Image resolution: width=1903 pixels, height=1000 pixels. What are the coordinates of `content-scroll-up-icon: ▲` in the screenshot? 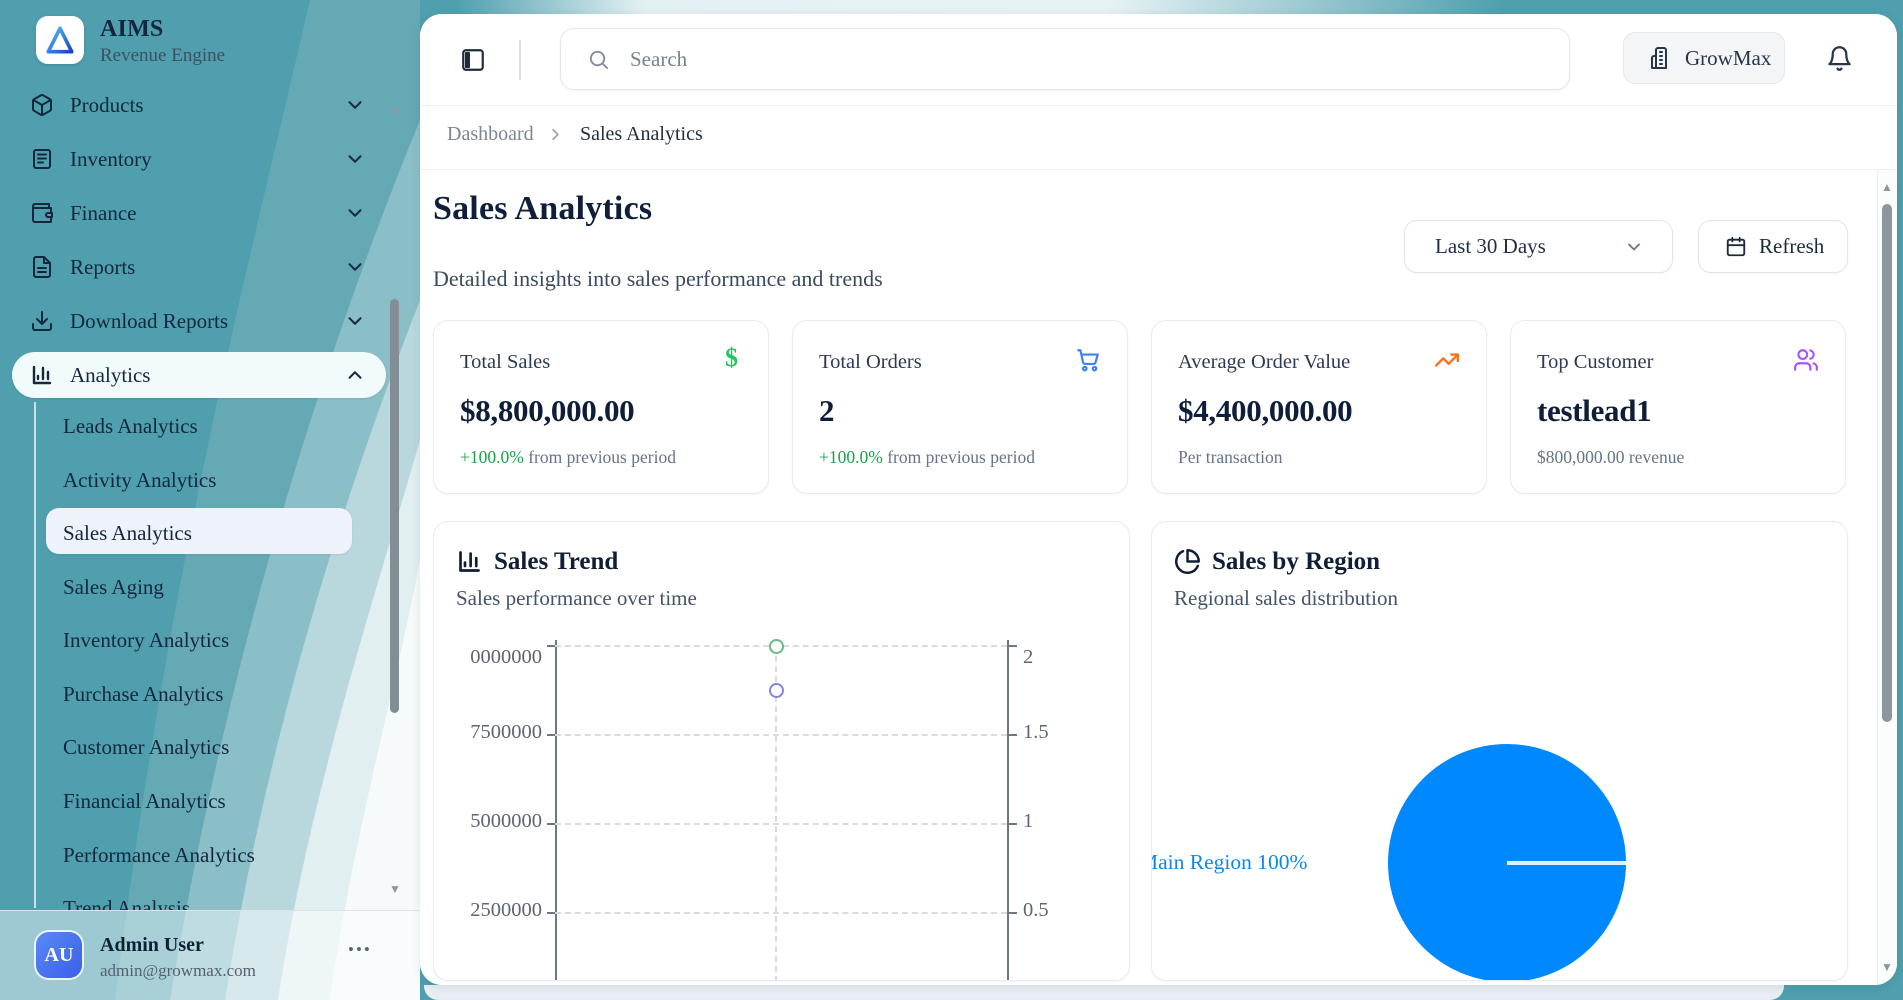 It's located at (1887, 187).